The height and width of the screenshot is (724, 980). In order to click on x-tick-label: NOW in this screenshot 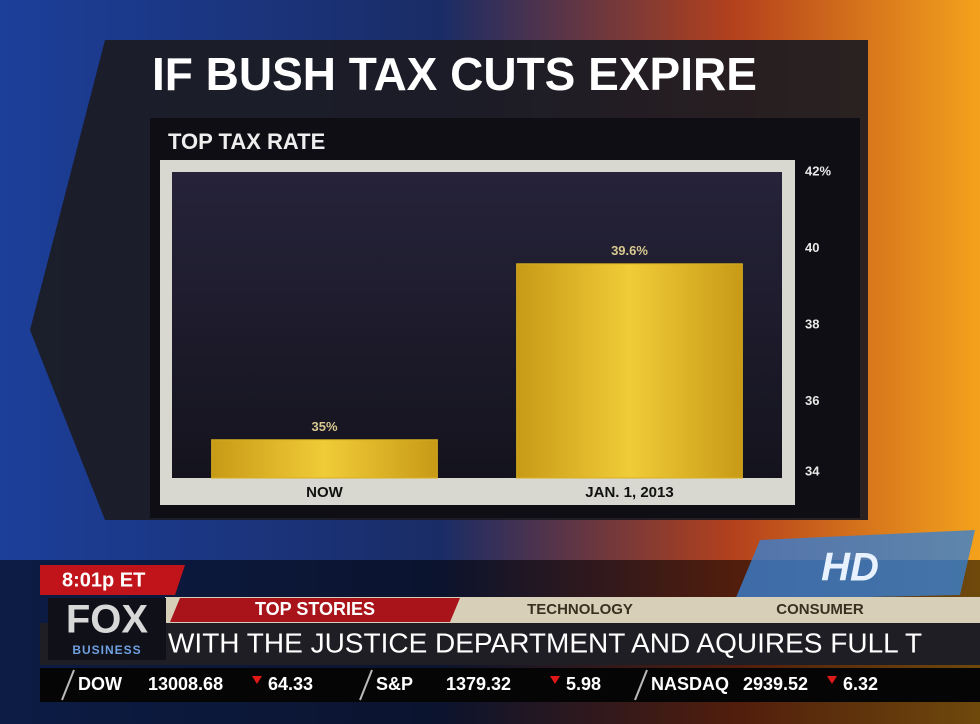, I will do `click(325, 492)`.